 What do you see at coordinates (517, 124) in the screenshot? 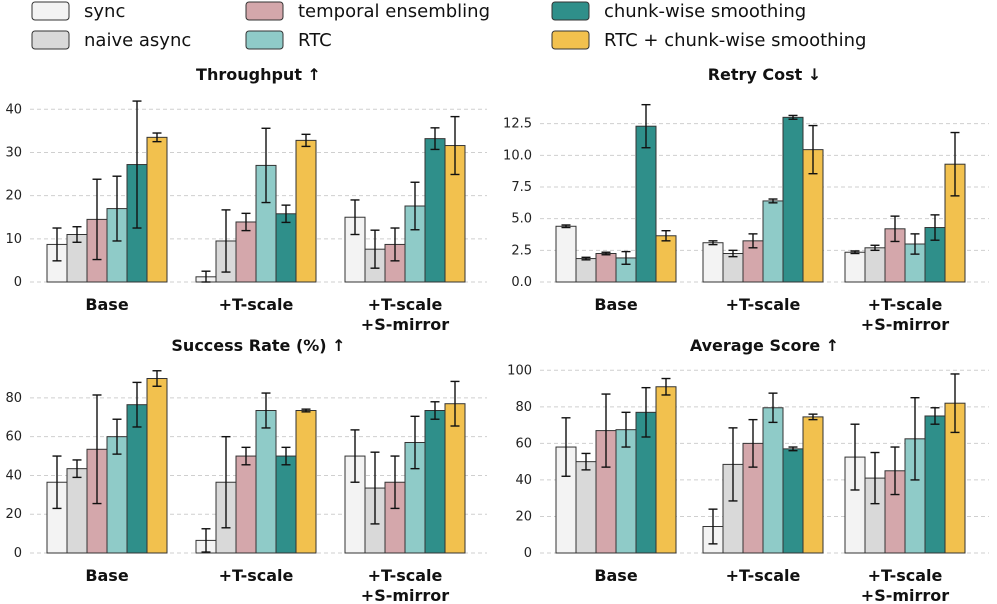
I see `y-tick-label: 12.5` at bounding box center [517, 124].